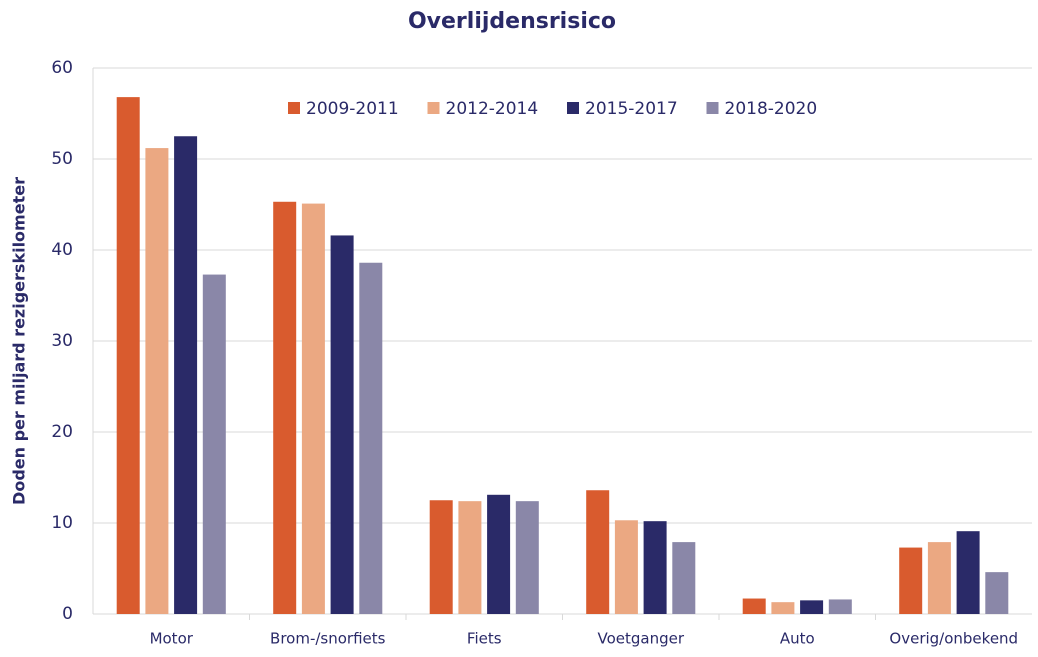 The height and width of the screenshot is (657, 1038). Describe the element at coordinates (62, 250) in the screenshot. I see `y-tick-label: 40` at that location.